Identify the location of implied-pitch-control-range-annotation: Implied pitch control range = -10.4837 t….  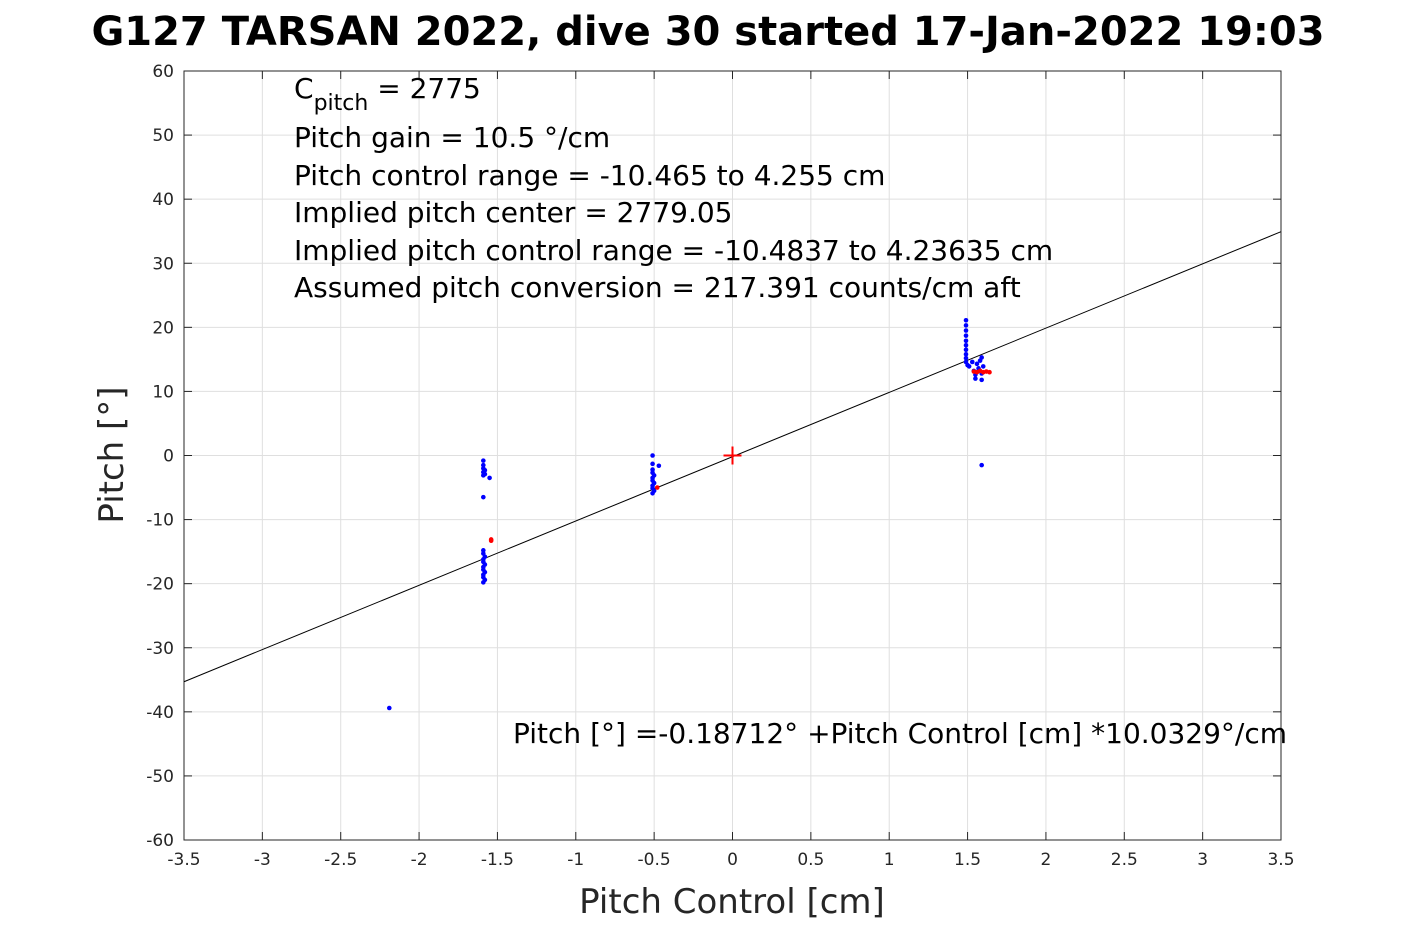
(673, 250).